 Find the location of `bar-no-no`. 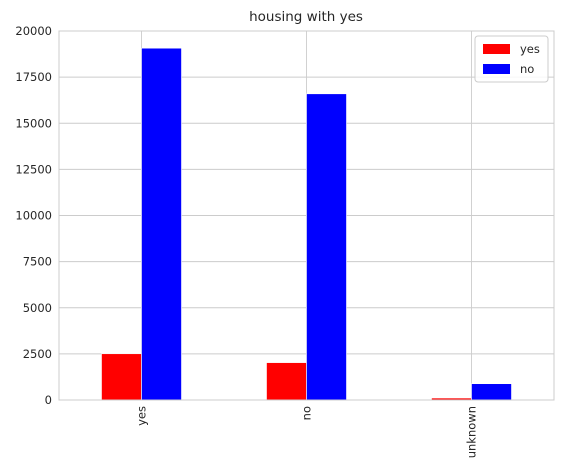

bar-no-no is located at coordinates (326, 247).